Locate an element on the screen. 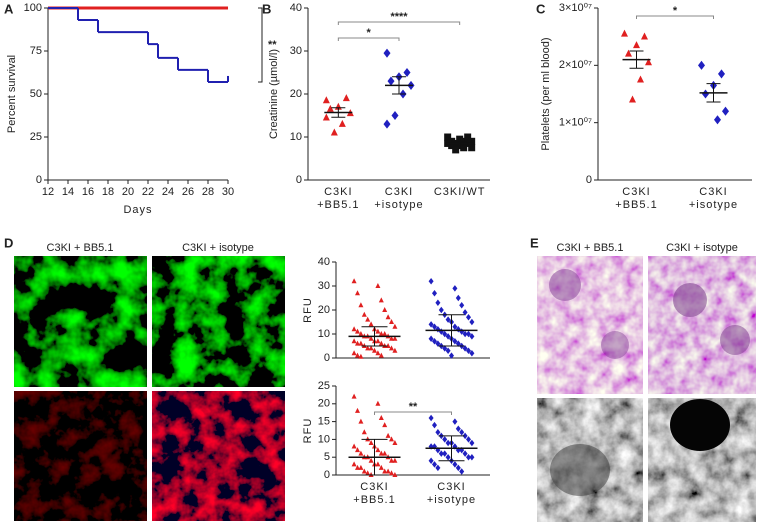  y-tick-label: 3×10⁰⁷ is located at coordinates (575, 8).